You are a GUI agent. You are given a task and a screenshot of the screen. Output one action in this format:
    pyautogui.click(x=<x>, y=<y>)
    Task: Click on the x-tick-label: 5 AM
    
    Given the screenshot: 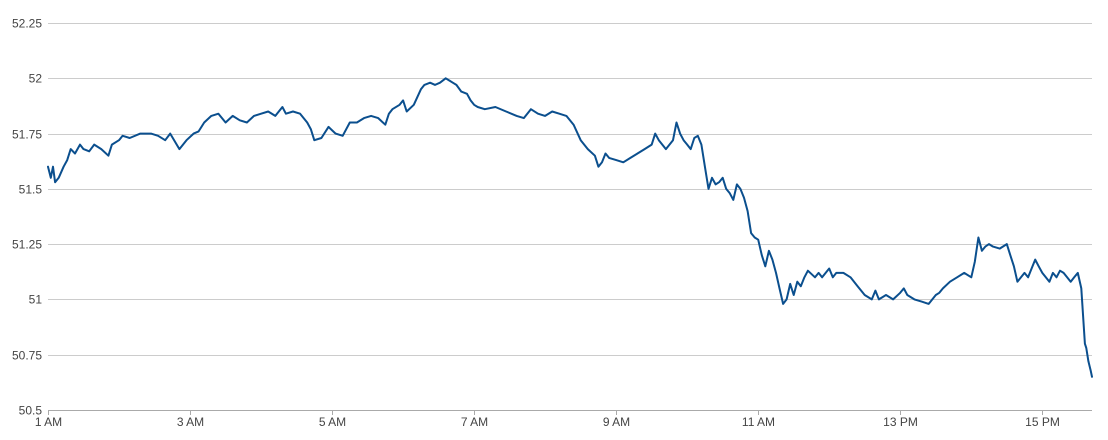 What is the action you would take?
    pyautogui.click(x=332, y=422)
    